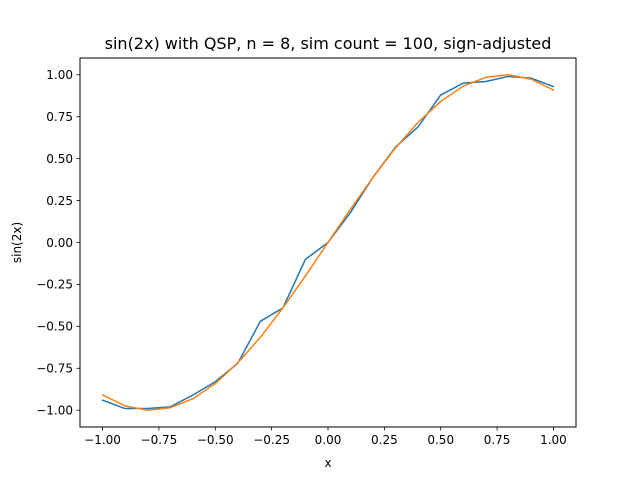 The width and height of the screenshot is (640, 480). I want to click on x-tick-label: −0.25, so click(271, 440).